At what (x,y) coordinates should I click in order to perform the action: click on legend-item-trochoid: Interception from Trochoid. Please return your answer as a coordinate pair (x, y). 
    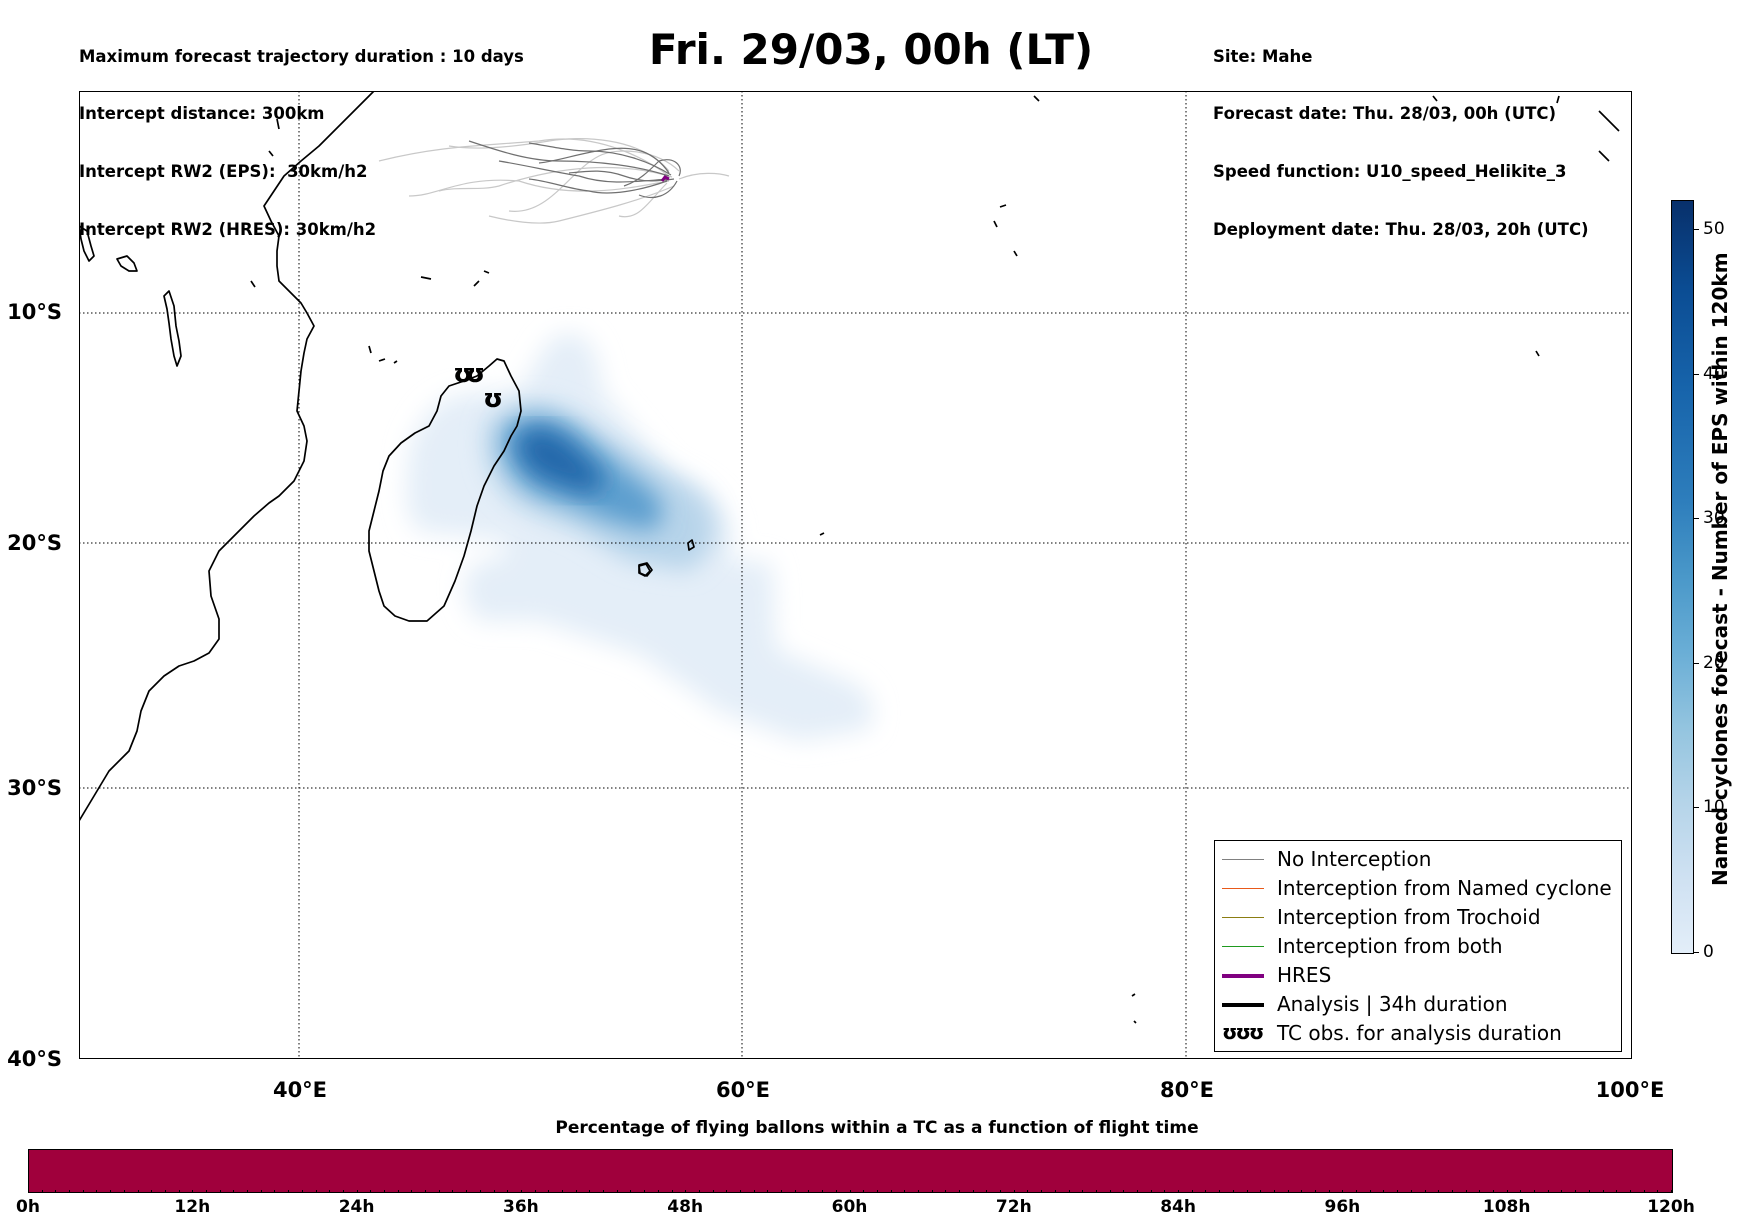
    Looking at the image, I should click on (1418, 917).